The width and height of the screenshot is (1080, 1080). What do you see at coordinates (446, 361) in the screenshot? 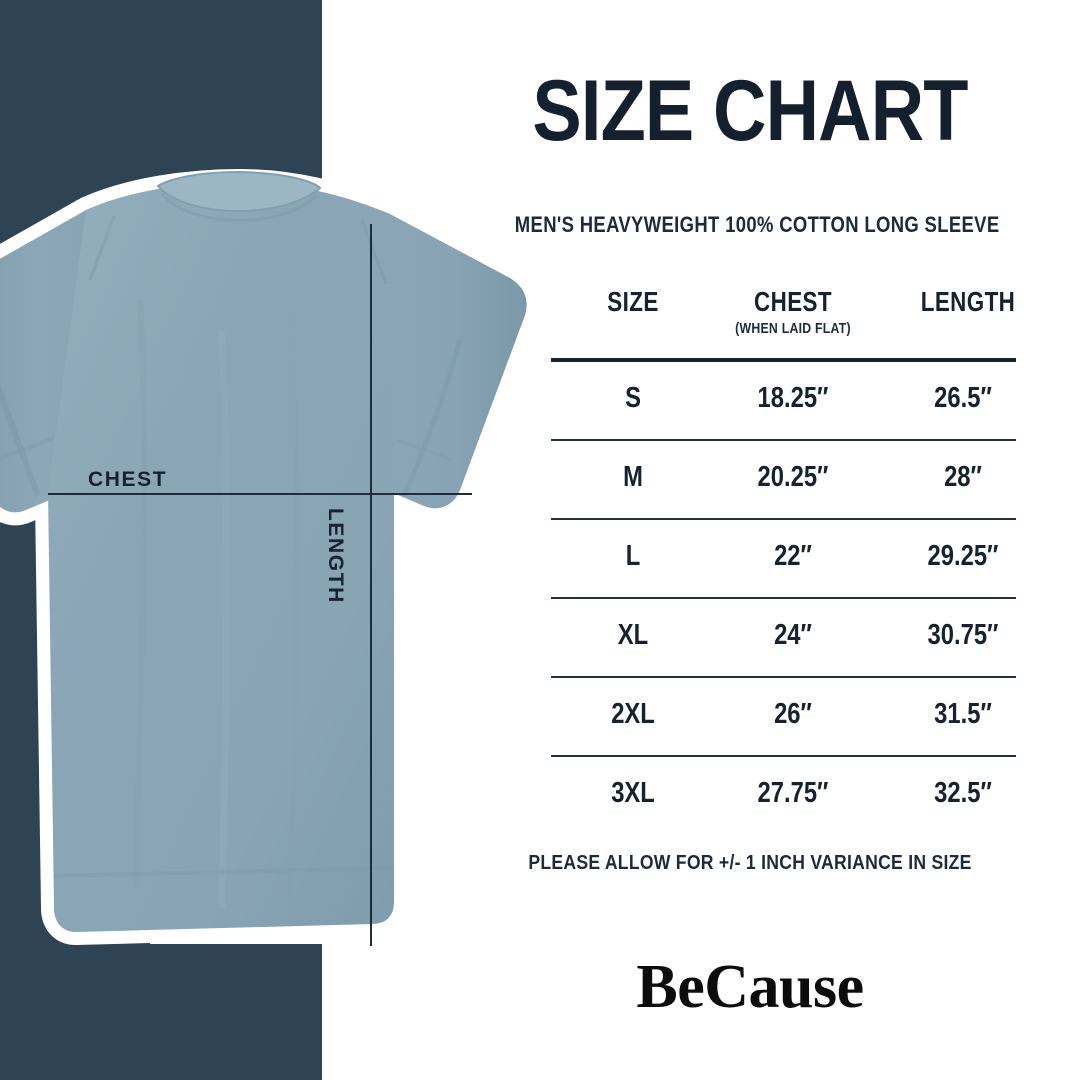
I see `shirt-right-sleeve` at bounding box center [446, 361].